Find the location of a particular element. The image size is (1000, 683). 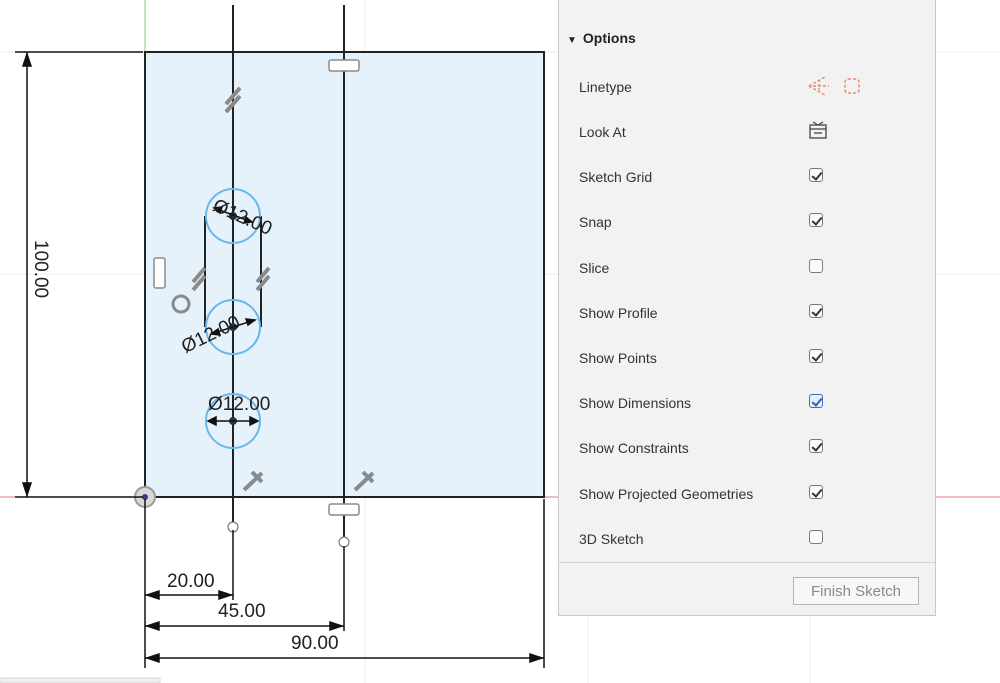

show-constraints-checkbox is located at coordinates (816, 446).